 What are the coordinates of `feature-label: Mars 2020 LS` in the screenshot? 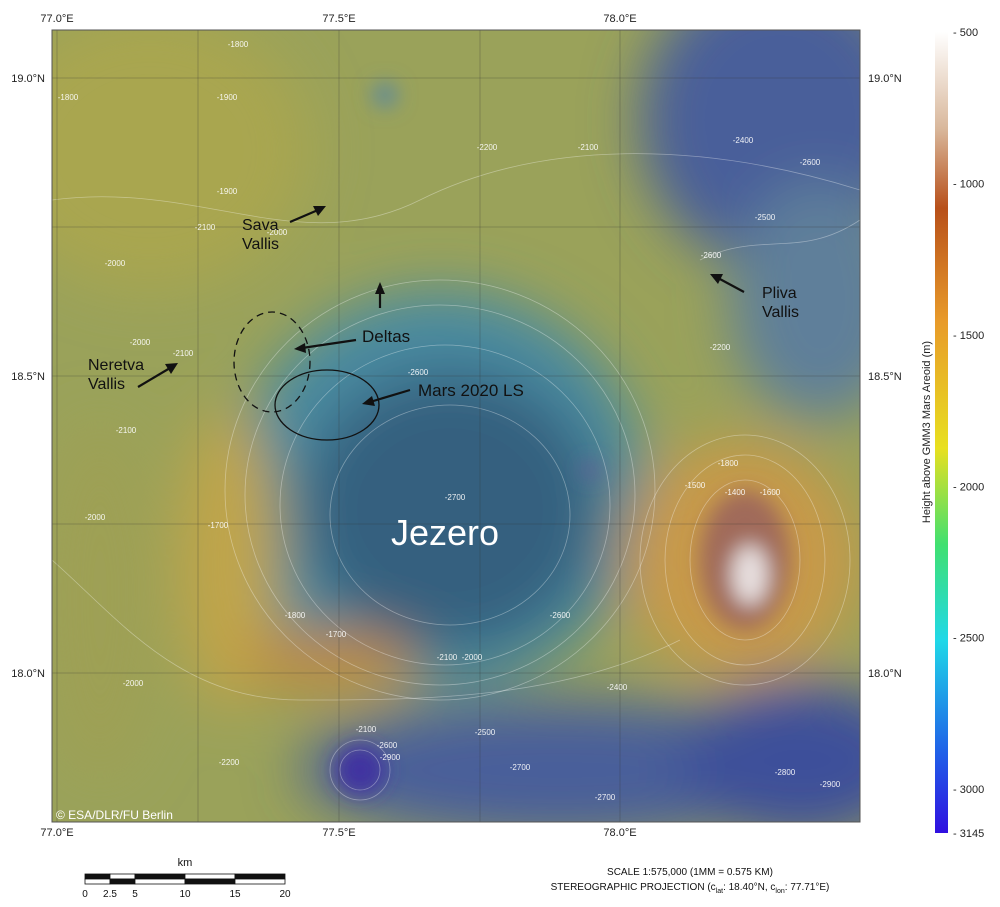 It's located at (471, 390).